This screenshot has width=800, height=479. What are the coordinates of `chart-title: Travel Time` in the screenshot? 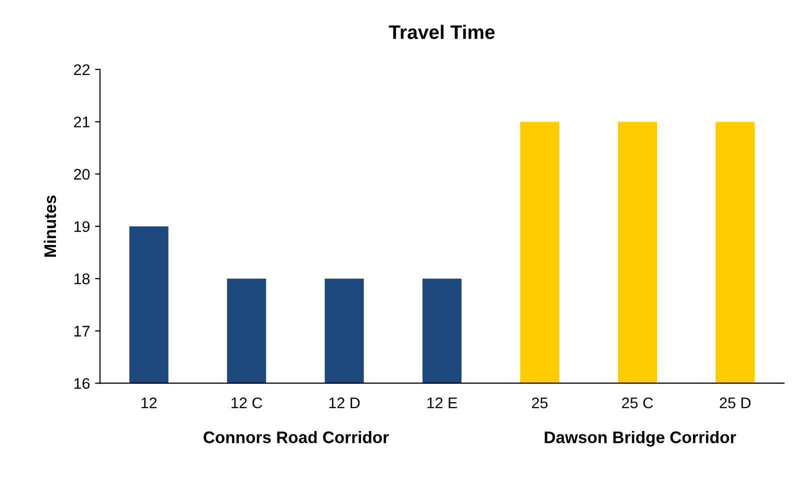 It's located at (441, 32).